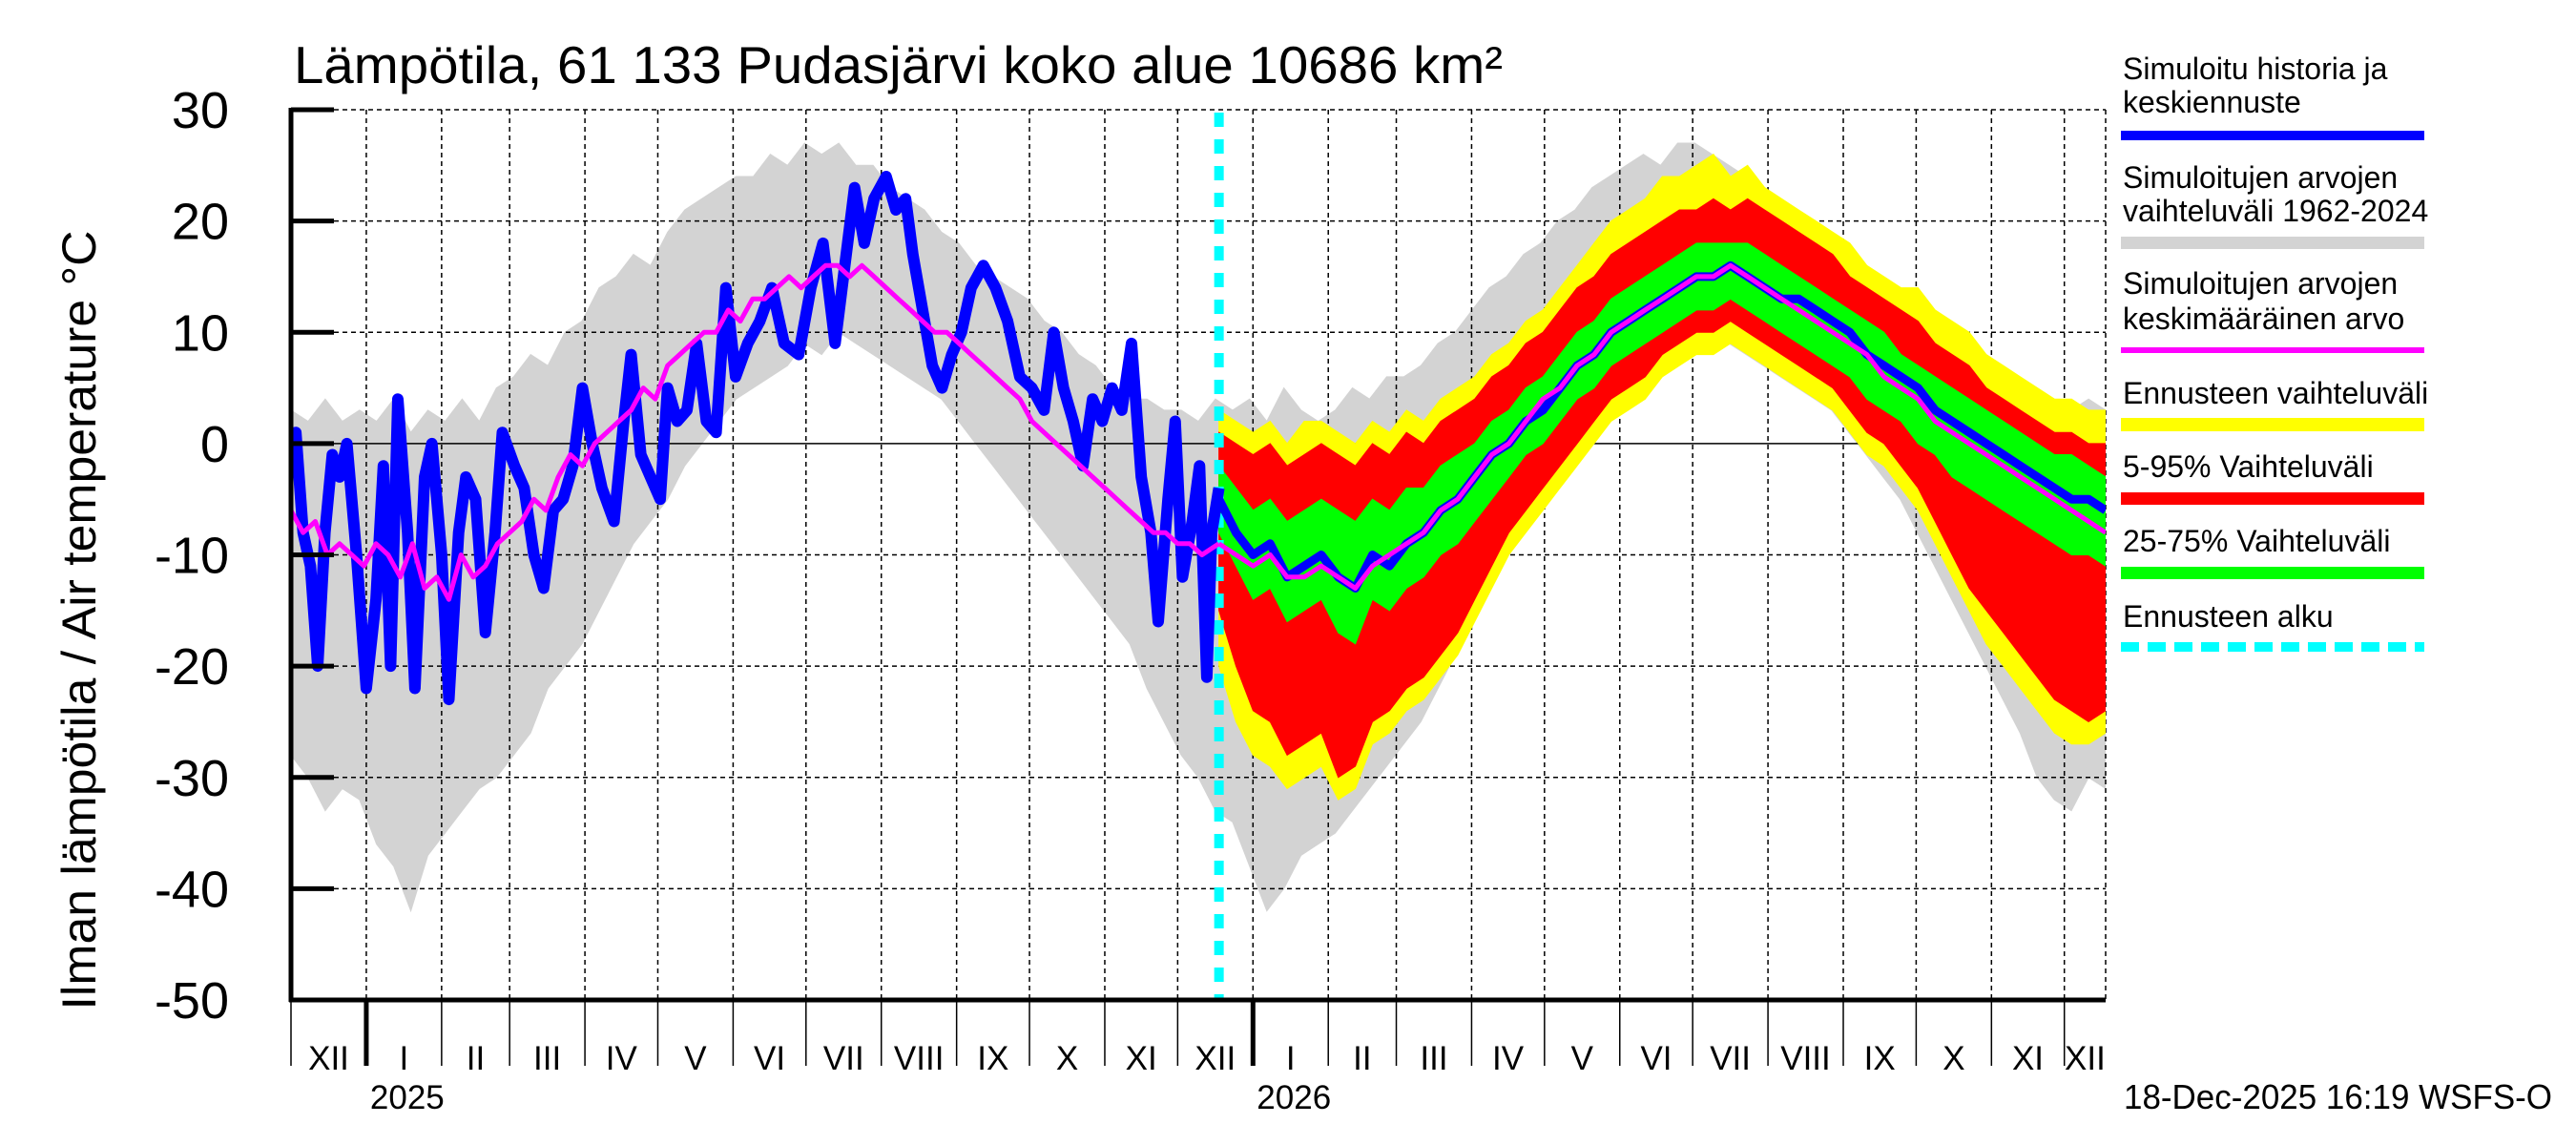 Image resolution: width=2576 pixels, height=1145 pixels. I want to click on mean-forecast-line, so click(1661, 427).